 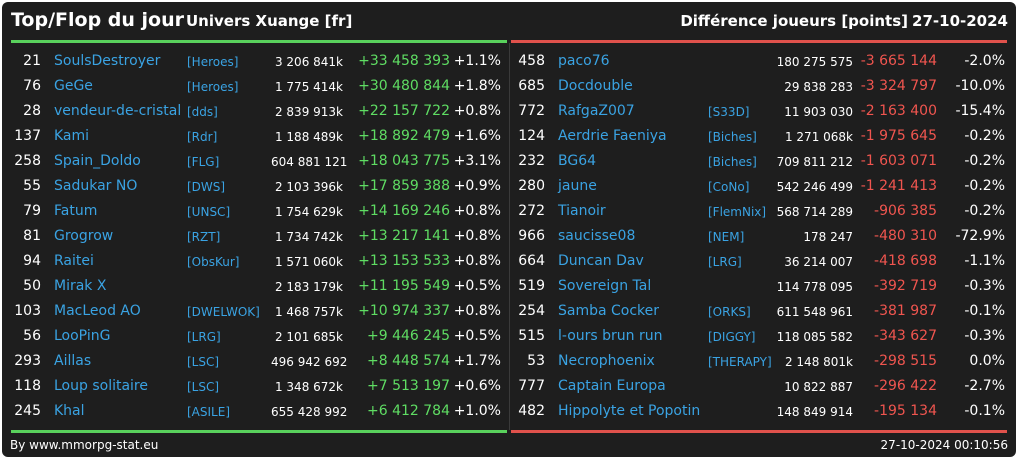 What do you see at coordinates (32, 286) in the screenshot?
I see `player-rank: 50` at bounding box center [32, 286].